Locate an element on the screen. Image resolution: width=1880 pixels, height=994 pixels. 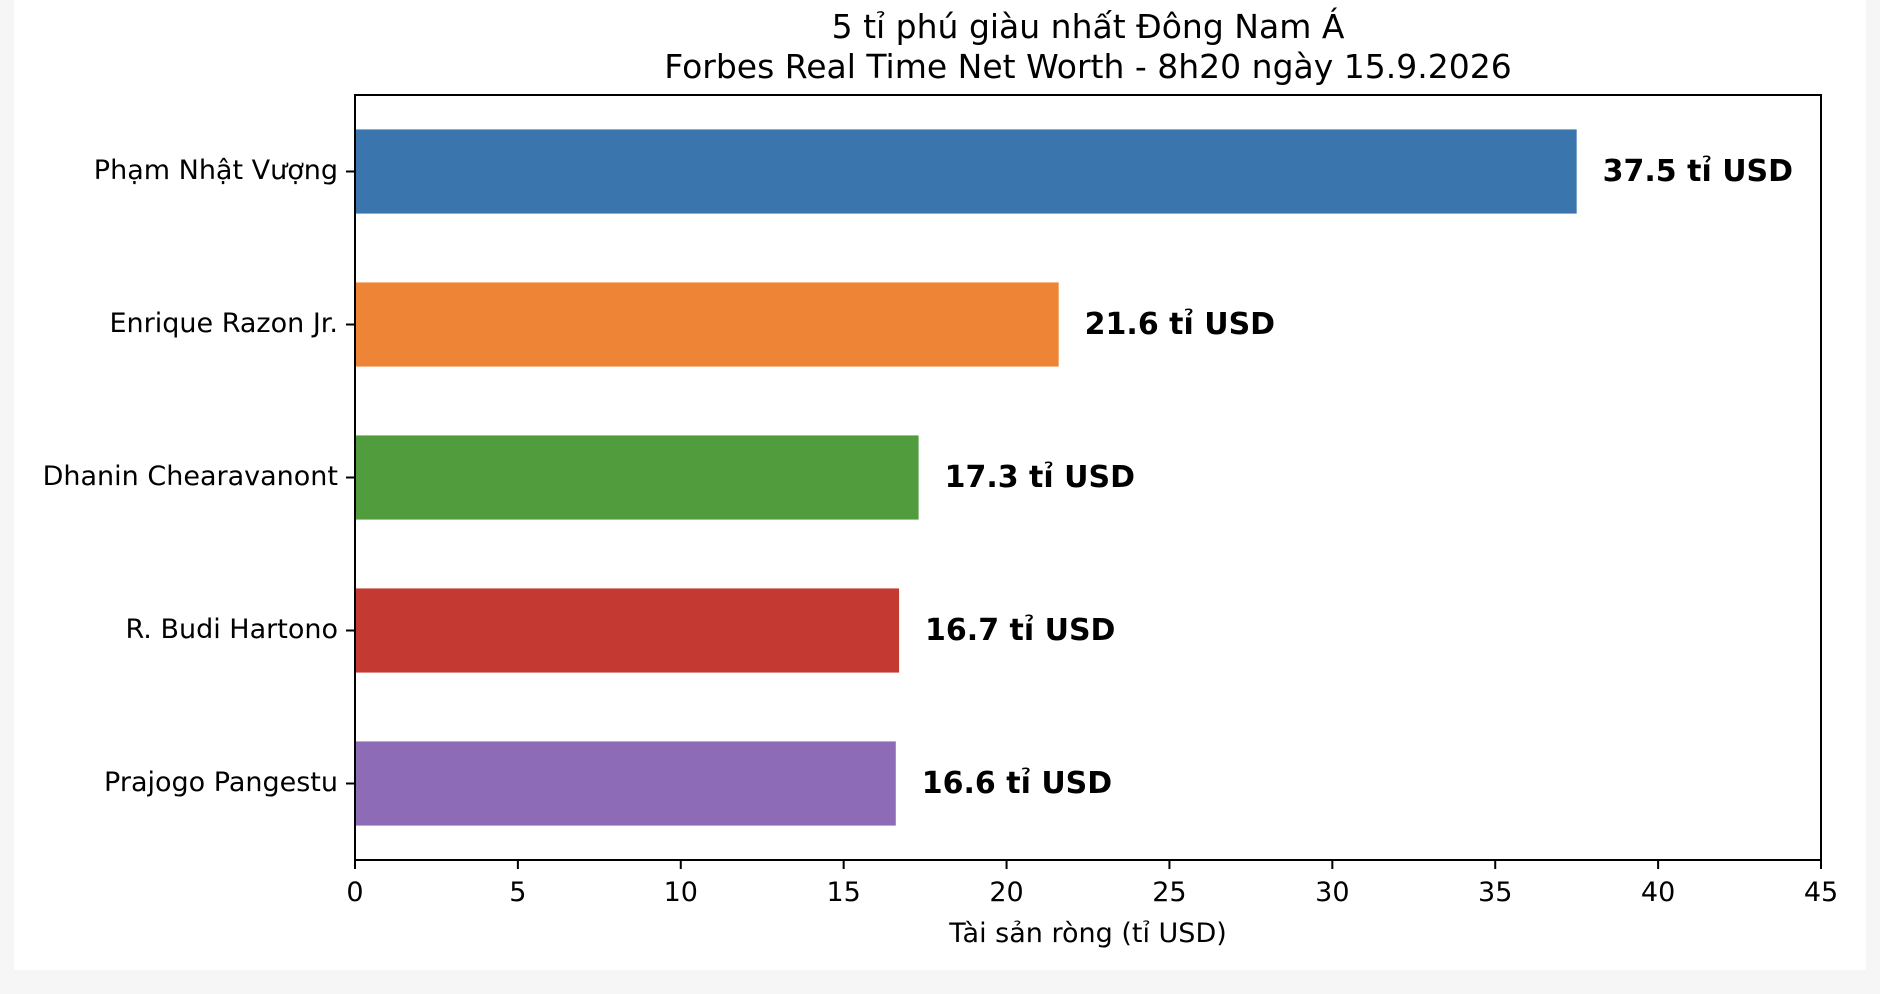
x-tick-label-1: 5 is located at coordinates (517, 892).